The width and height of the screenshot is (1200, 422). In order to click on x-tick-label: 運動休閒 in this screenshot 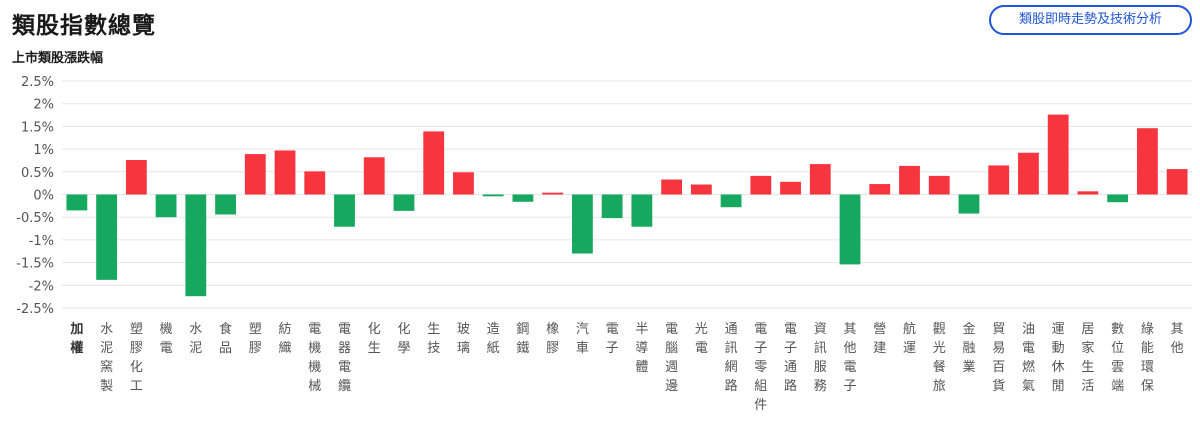, I will do `click(1058, 358)`.